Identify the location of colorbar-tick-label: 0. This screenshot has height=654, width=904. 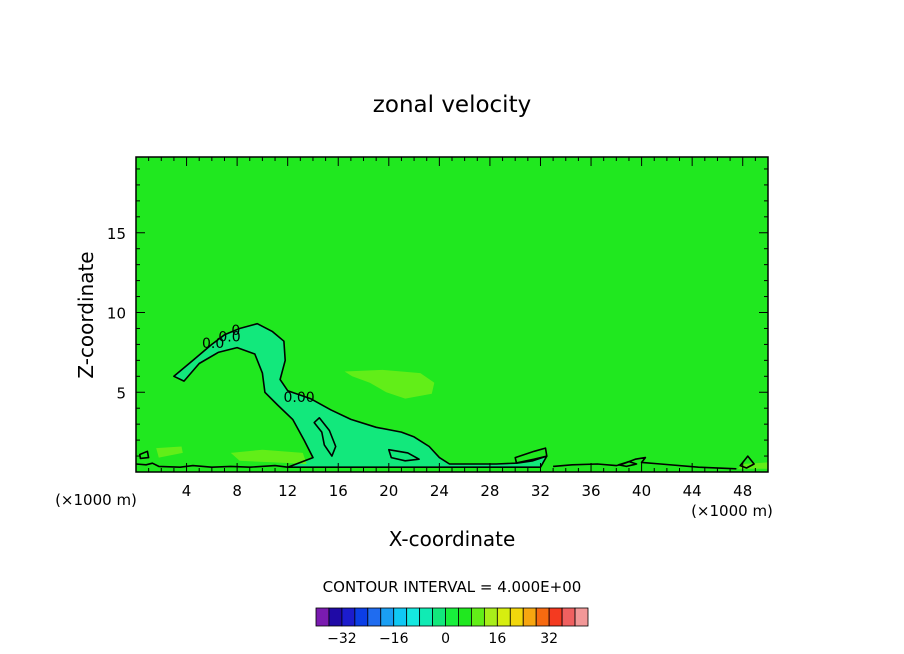
(445, 639).